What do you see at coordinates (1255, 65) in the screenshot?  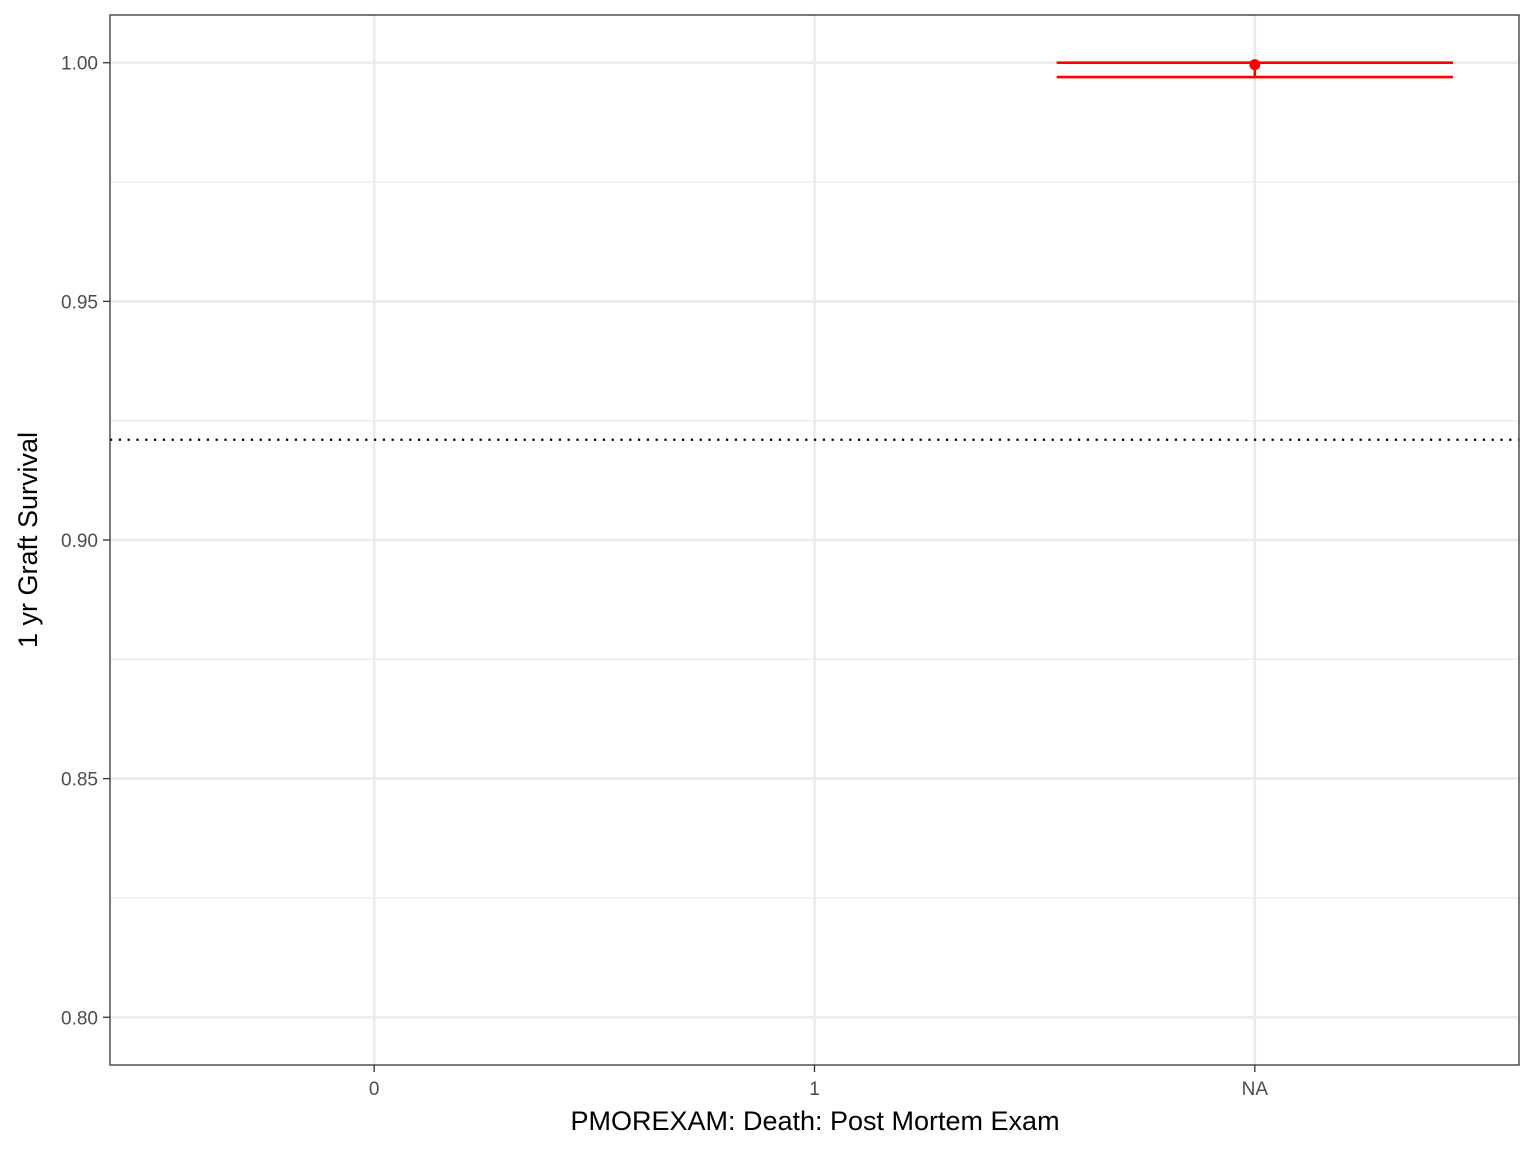 I see `data-point` at bounding box center [1255, 65].